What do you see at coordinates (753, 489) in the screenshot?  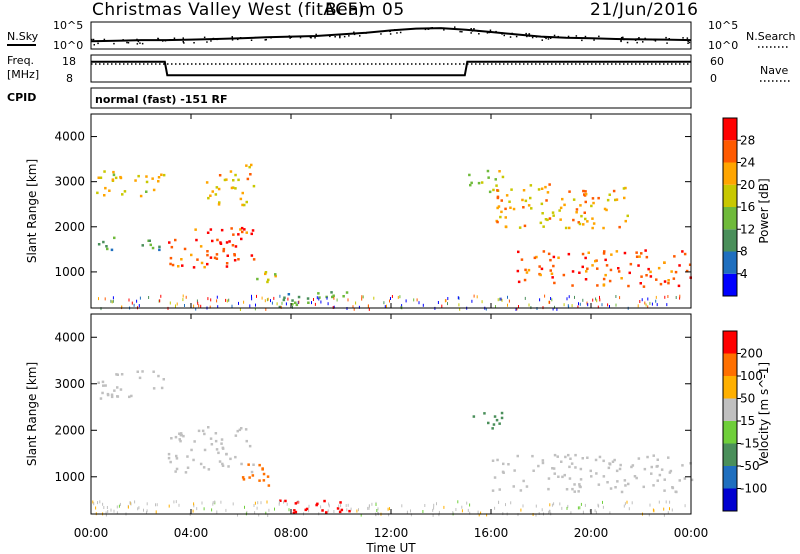 I see `velocity-colorbar-tick-label: -100` at bounding box center [753, 489].